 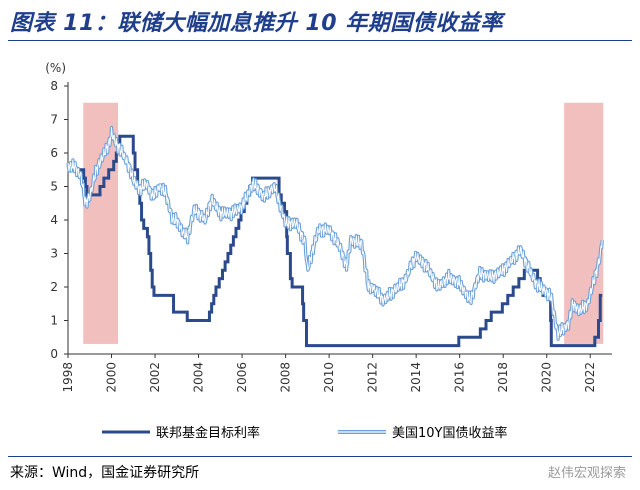 What do you see at coordinates (242, 377) in the screenshot?
I see `x-tick-label: 2006` at bounding box center [242, 377].